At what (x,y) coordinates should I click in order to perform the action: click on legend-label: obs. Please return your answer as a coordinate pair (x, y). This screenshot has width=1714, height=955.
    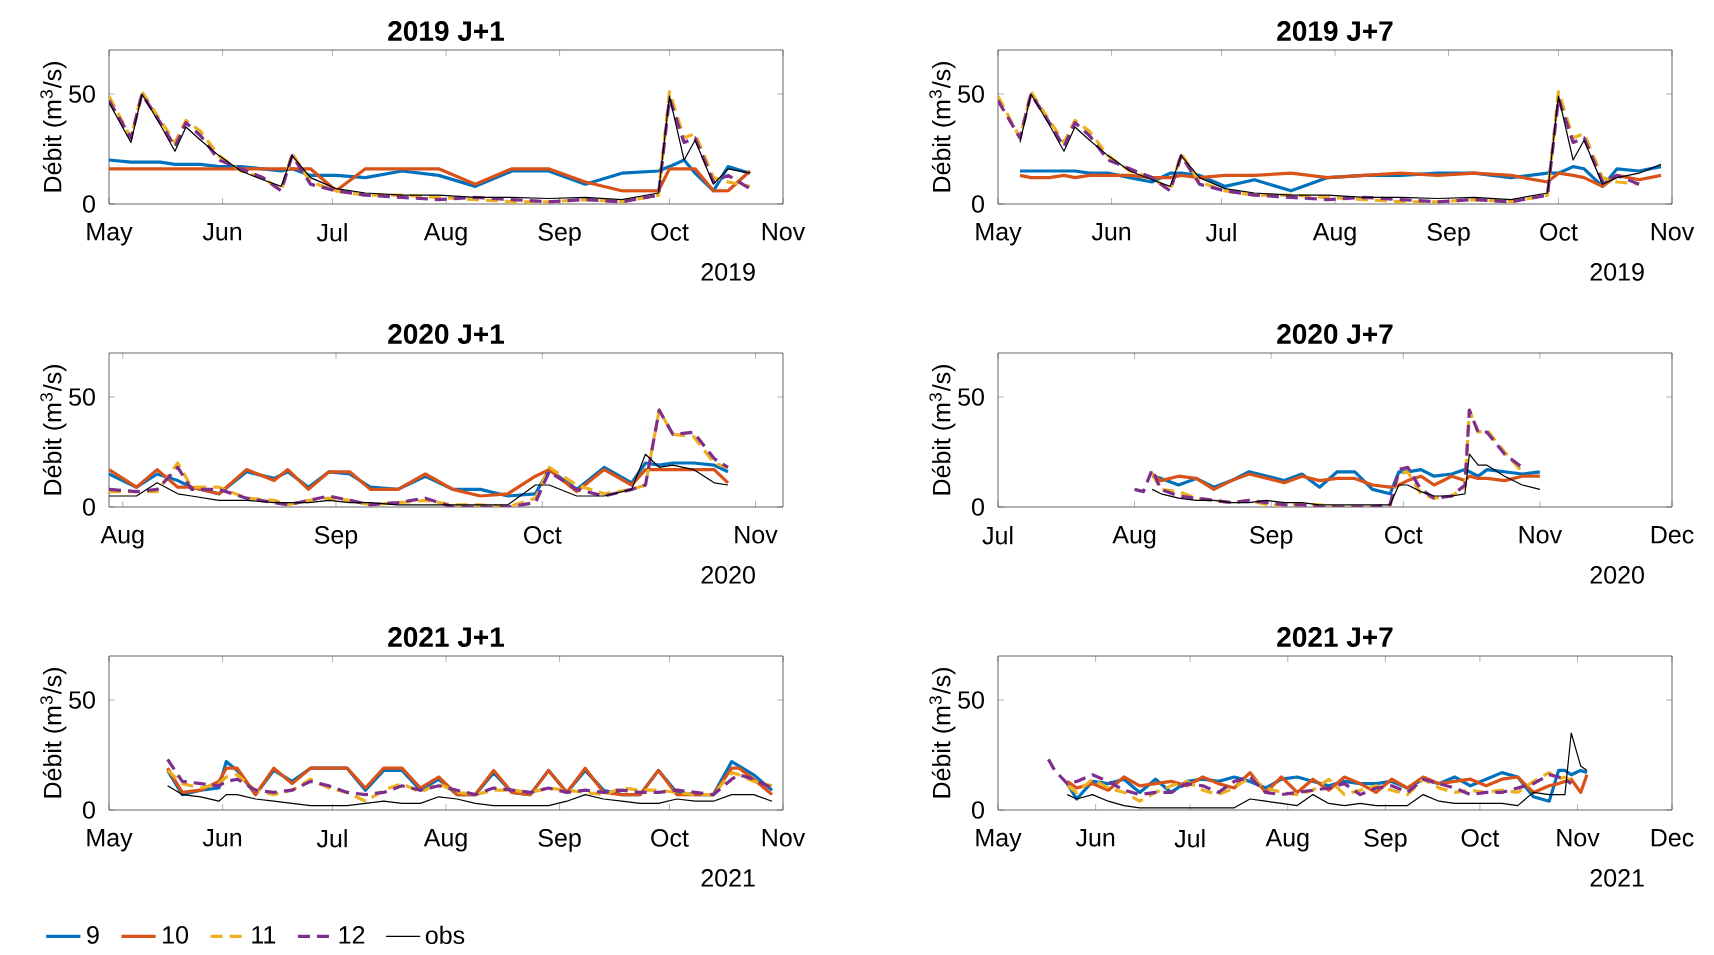
    Looking at the image, I should click on (445, 935).